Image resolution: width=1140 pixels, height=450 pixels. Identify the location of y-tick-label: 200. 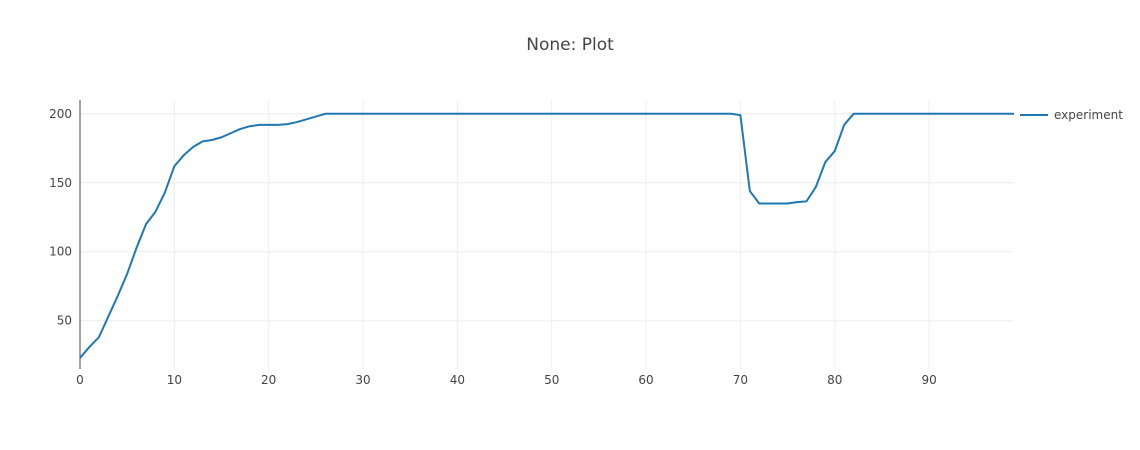
(60, 114).